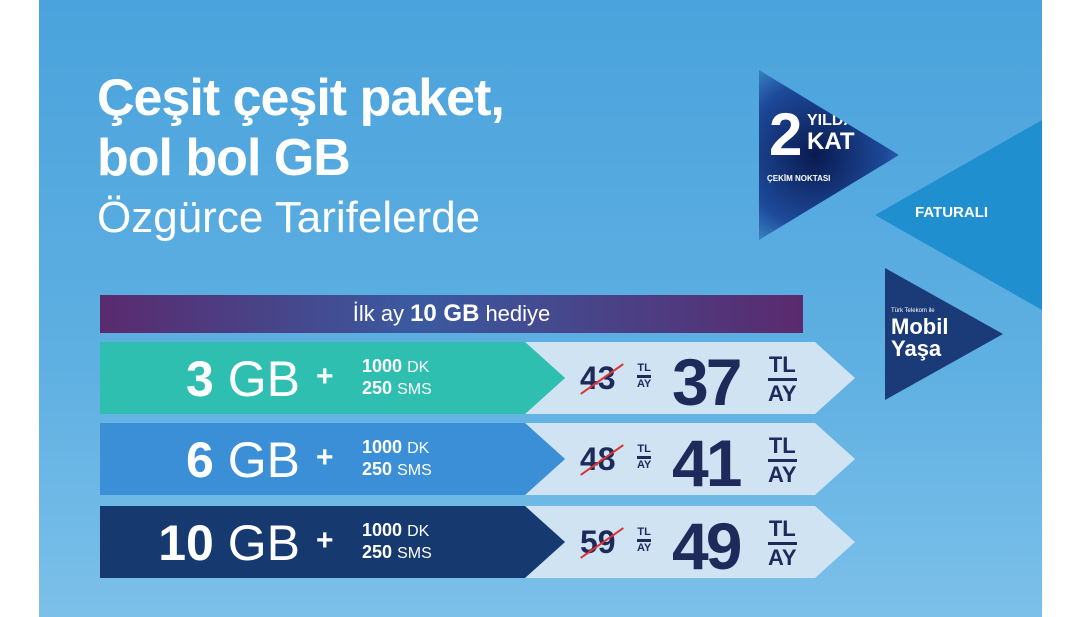  Describe the element at coordinates (786, 134) in the screenshot. I see `badge-number: 2` at that location.